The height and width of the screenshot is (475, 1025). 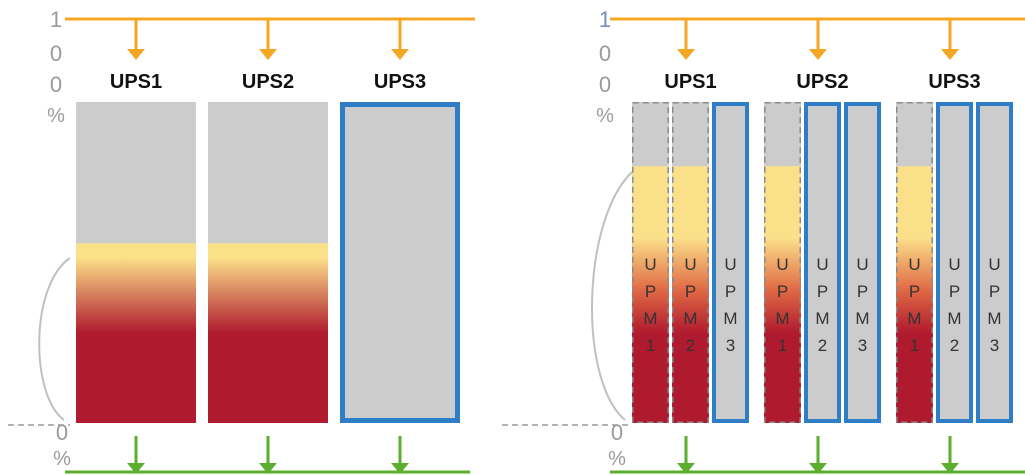 I want to click on ups-unit-3: UPS3, so click(x=400, y=247).